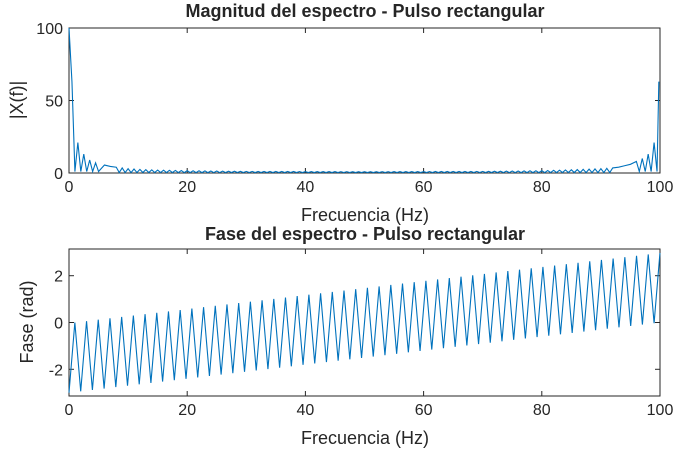 This screenshot has height=453, width=679. Describe the element at coordinates (49, 29) in the screenshot. I see `y-tick-label: 100` at that location.